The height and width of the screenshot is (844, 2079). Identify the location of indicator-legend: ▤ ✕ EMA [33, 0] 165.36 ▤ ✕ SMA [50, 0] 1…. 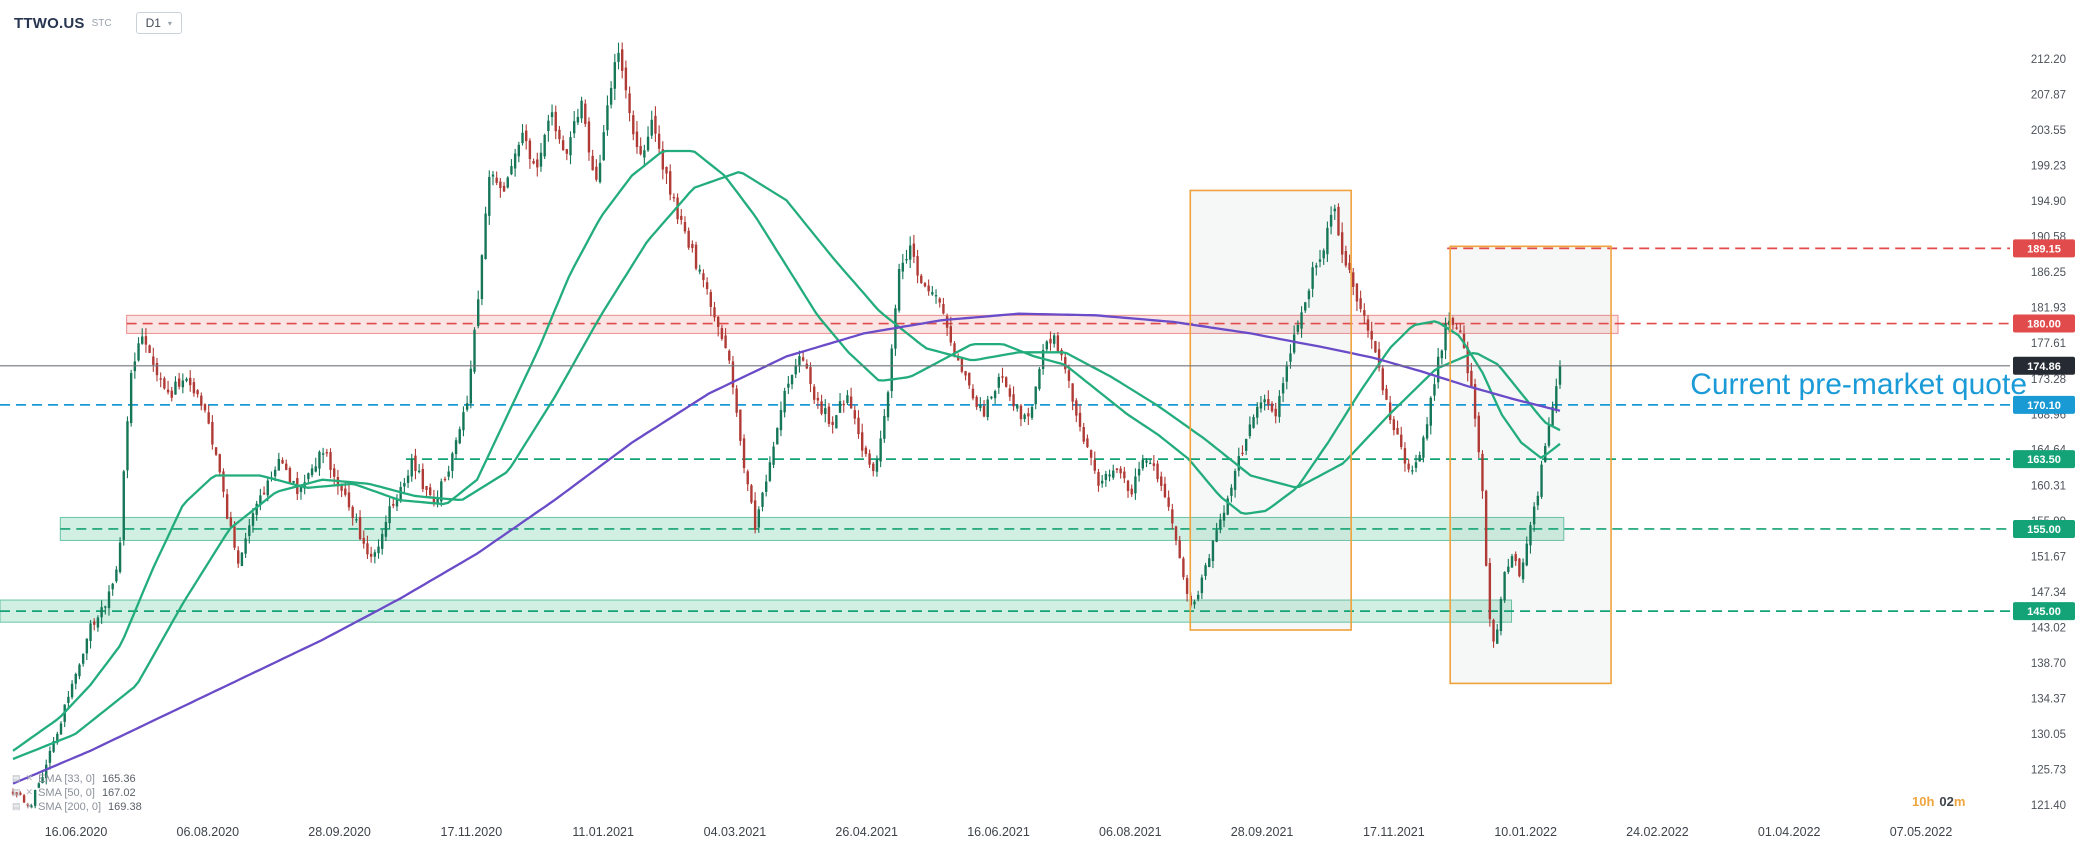
(77, 792).